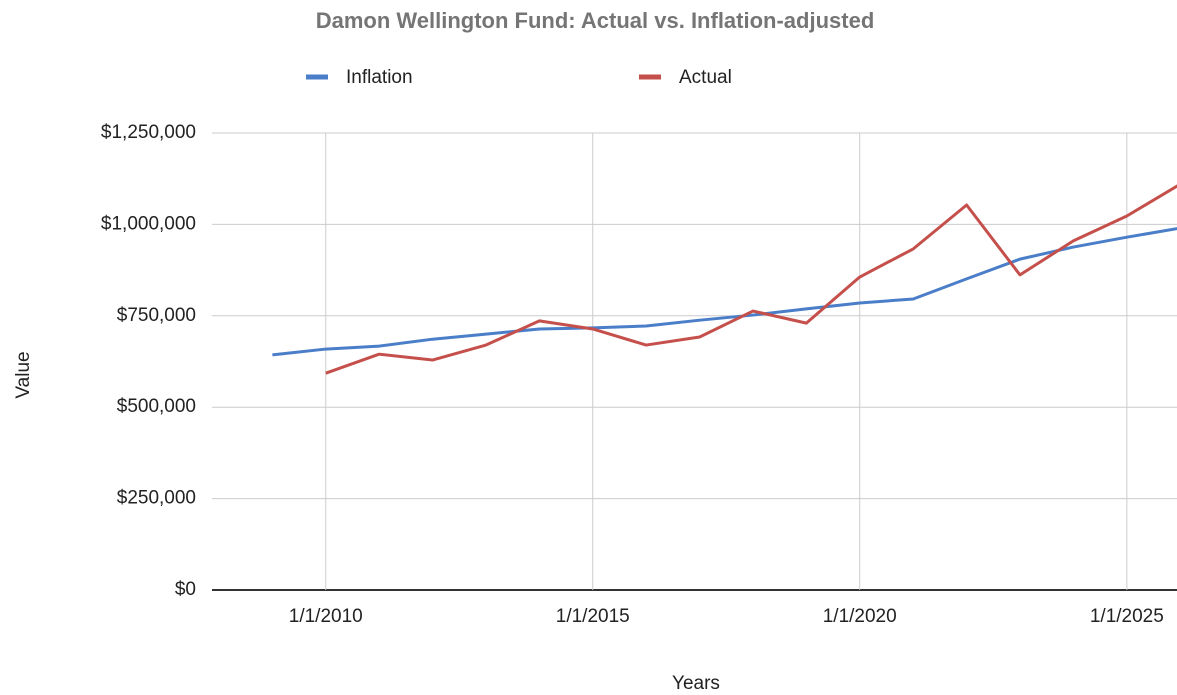 The height and width of the screenshot is (695, 1177). I want to click on x-tick-label: 1/1/2010, so click(326, 616).